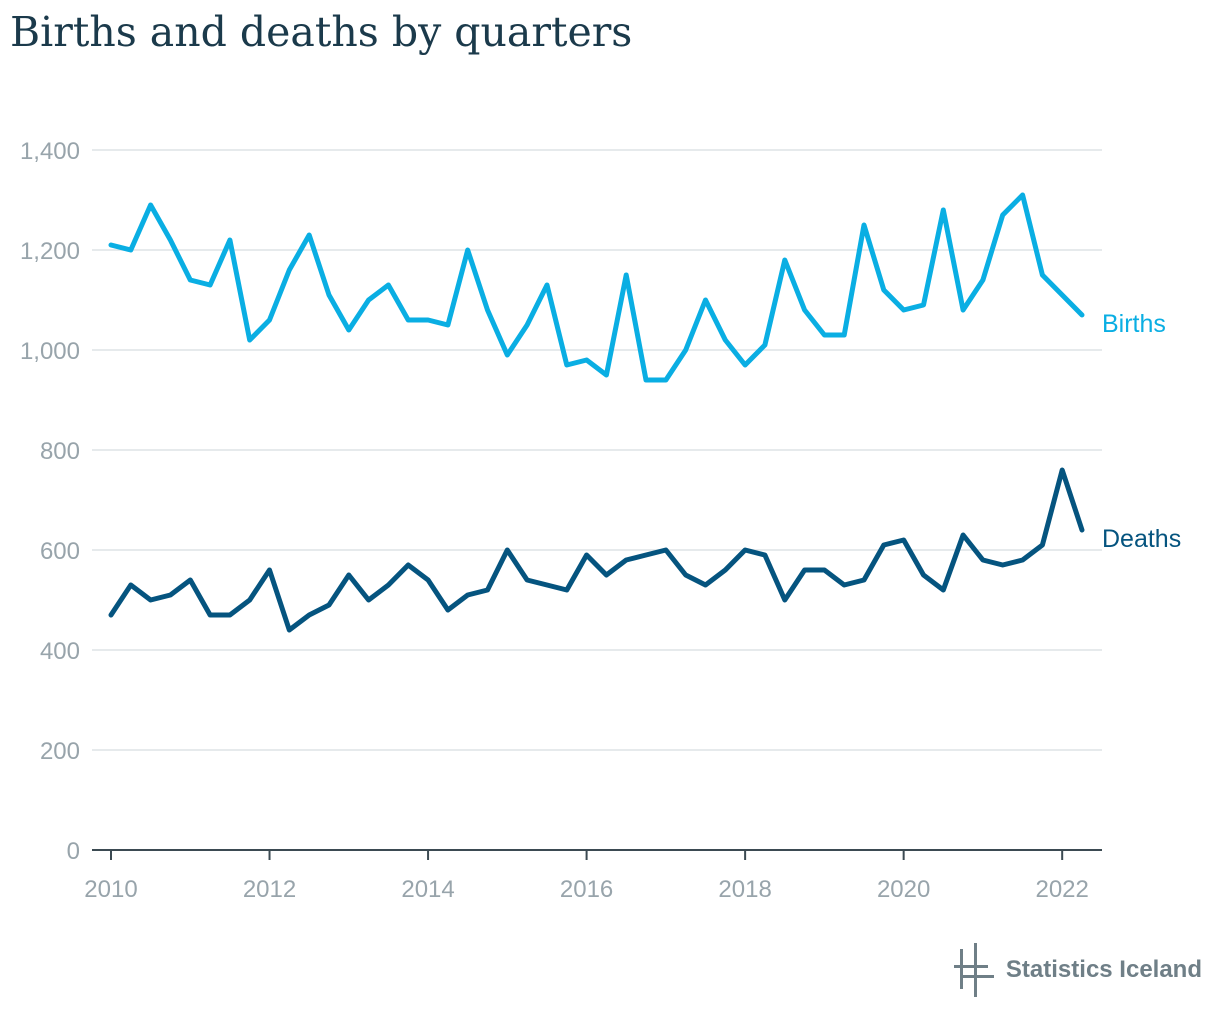  Describe the element at coordinates (973, 970) in the screenshot. I see `statistics-iceland-icon` at that location.